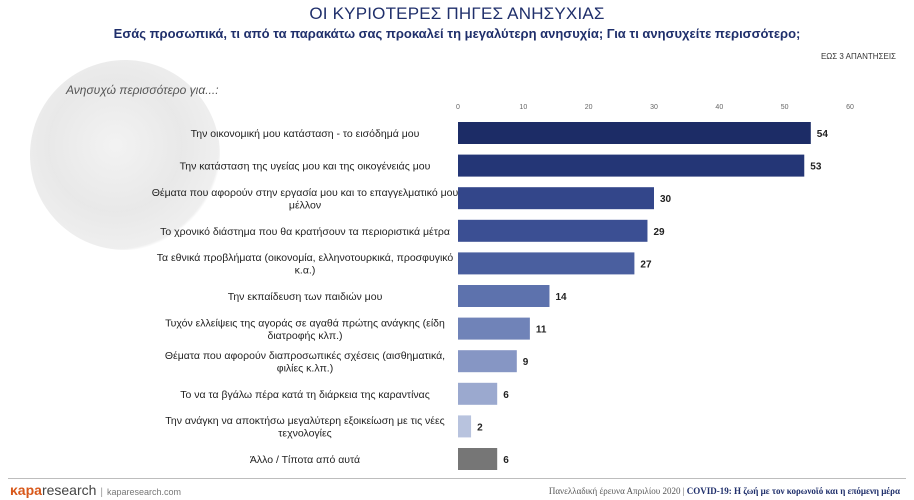  I want to click on logo-text: research, so click(69, 490).